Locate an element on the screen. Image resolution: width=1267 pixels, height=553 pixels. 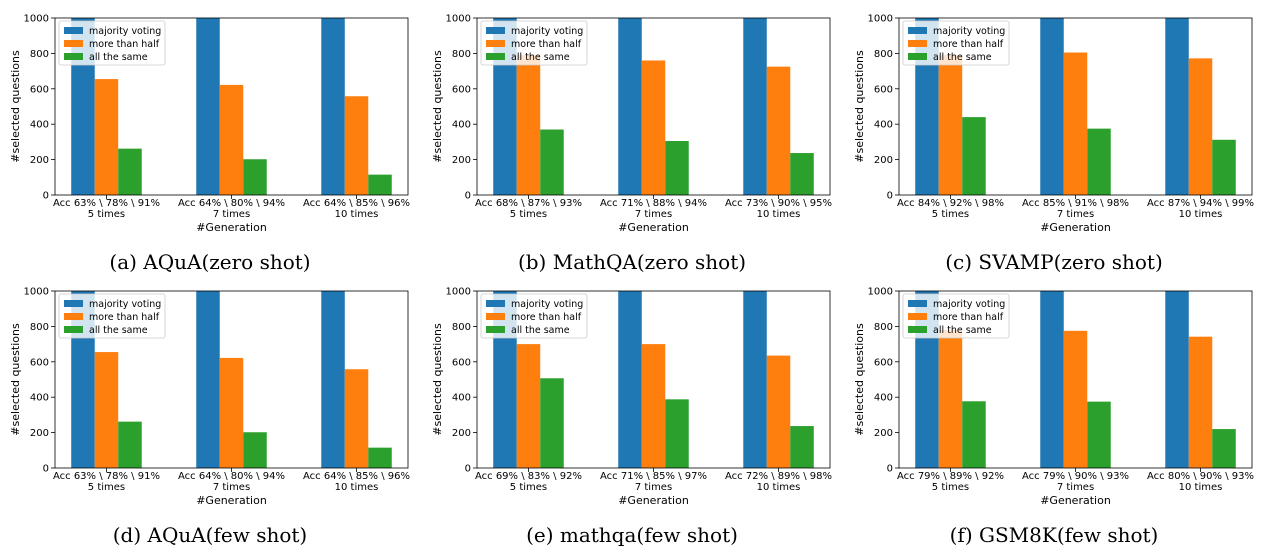
x-tick-label: Acc 84% \ 92% \ 98% is located at coordinates (950, 203).